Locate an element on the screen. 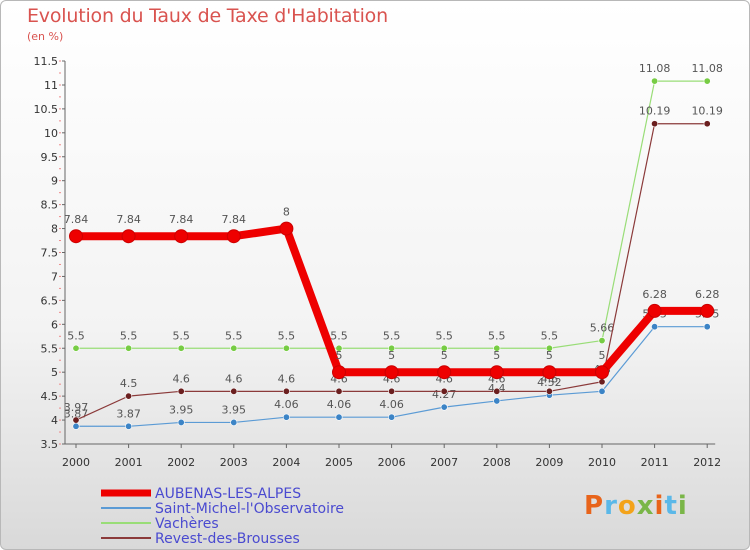 The image size is (750, 550). data-label: 8 is located at coordinates (286, 212).